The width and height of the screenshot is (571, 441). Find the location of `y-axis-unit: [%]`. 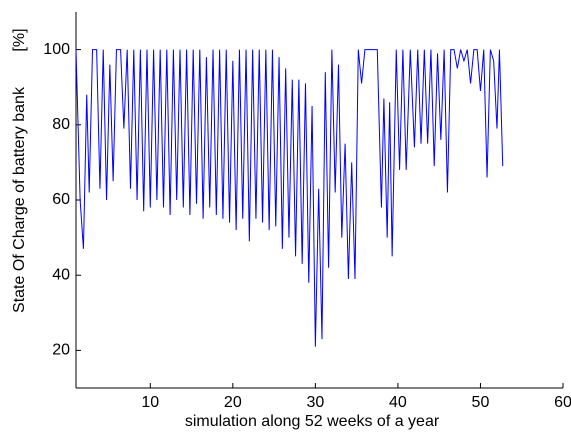

y-axis-unit: [%] is located at coordinates (19, 39).